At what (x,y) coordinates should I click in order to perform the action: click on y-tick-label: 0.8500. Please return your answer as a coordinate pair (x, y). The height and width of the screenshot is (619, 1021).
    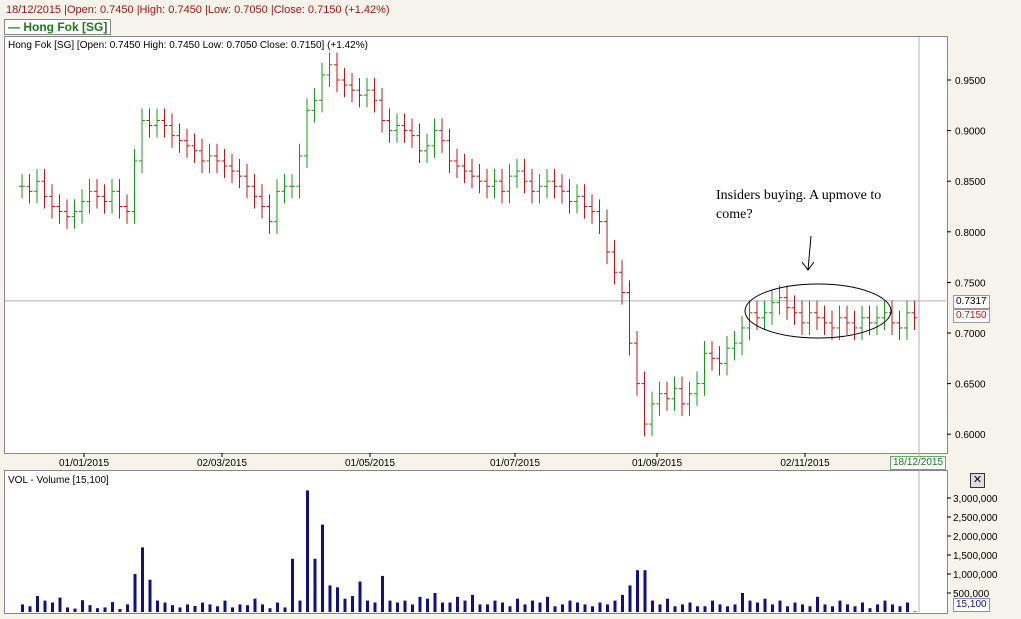
    Looking at the image, I should click on (970, 182).